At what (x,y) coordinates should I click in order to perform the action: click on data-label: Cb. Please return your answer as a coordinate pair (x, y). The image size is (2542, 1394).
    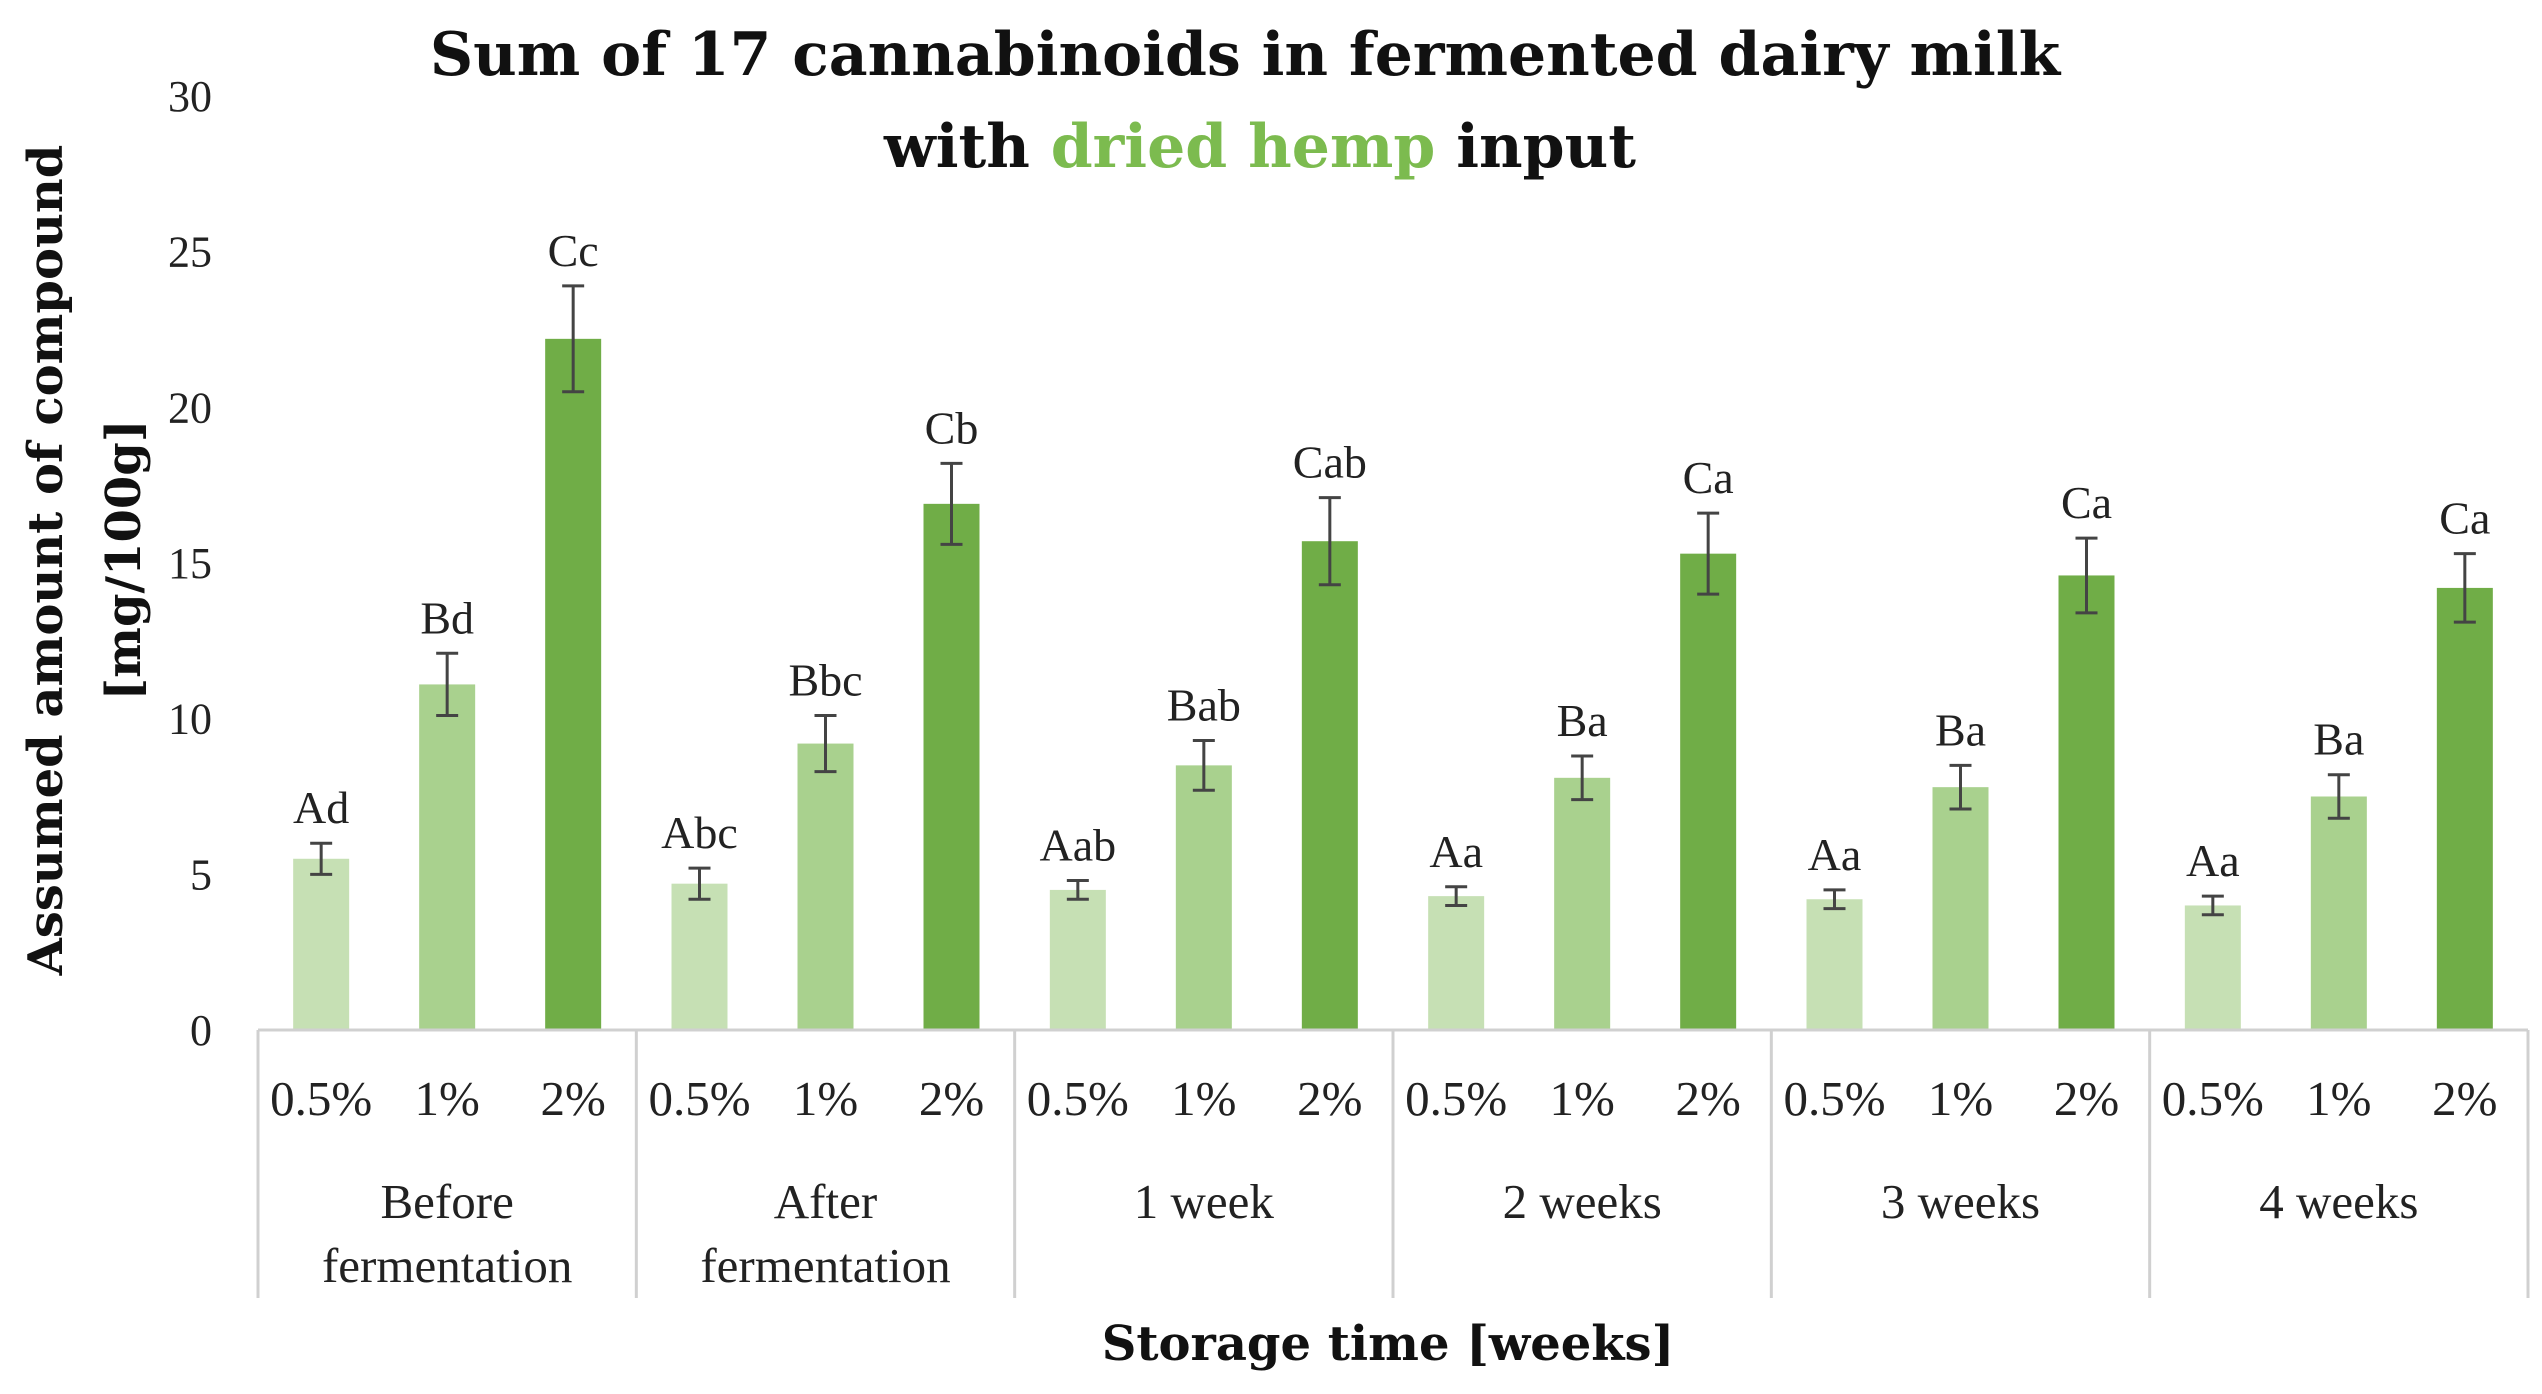
    Looking at the image, I should click on (952, 427).